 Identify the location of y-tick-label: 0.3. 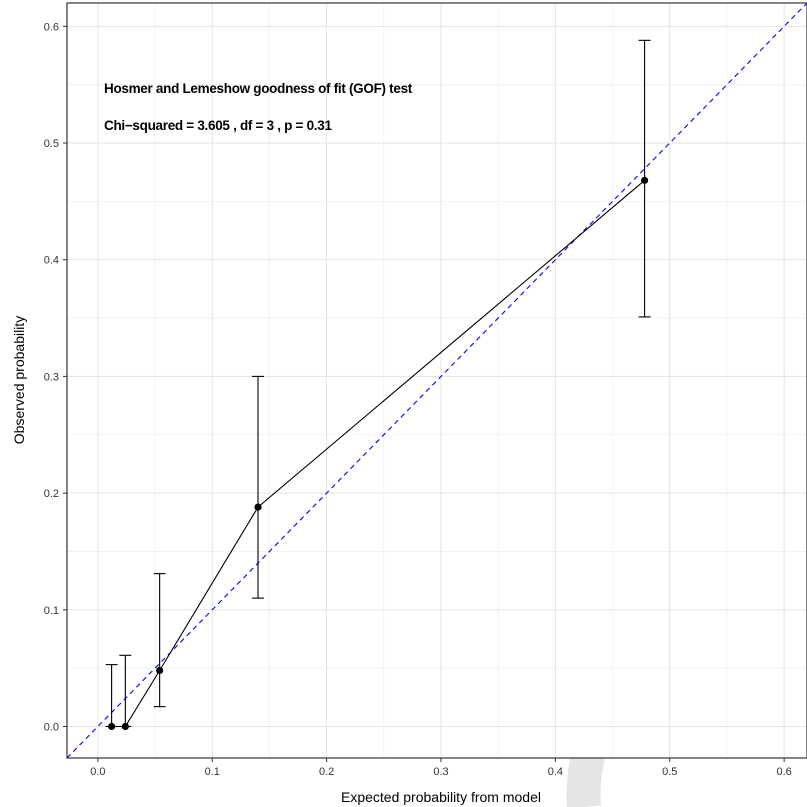
(51, 377).